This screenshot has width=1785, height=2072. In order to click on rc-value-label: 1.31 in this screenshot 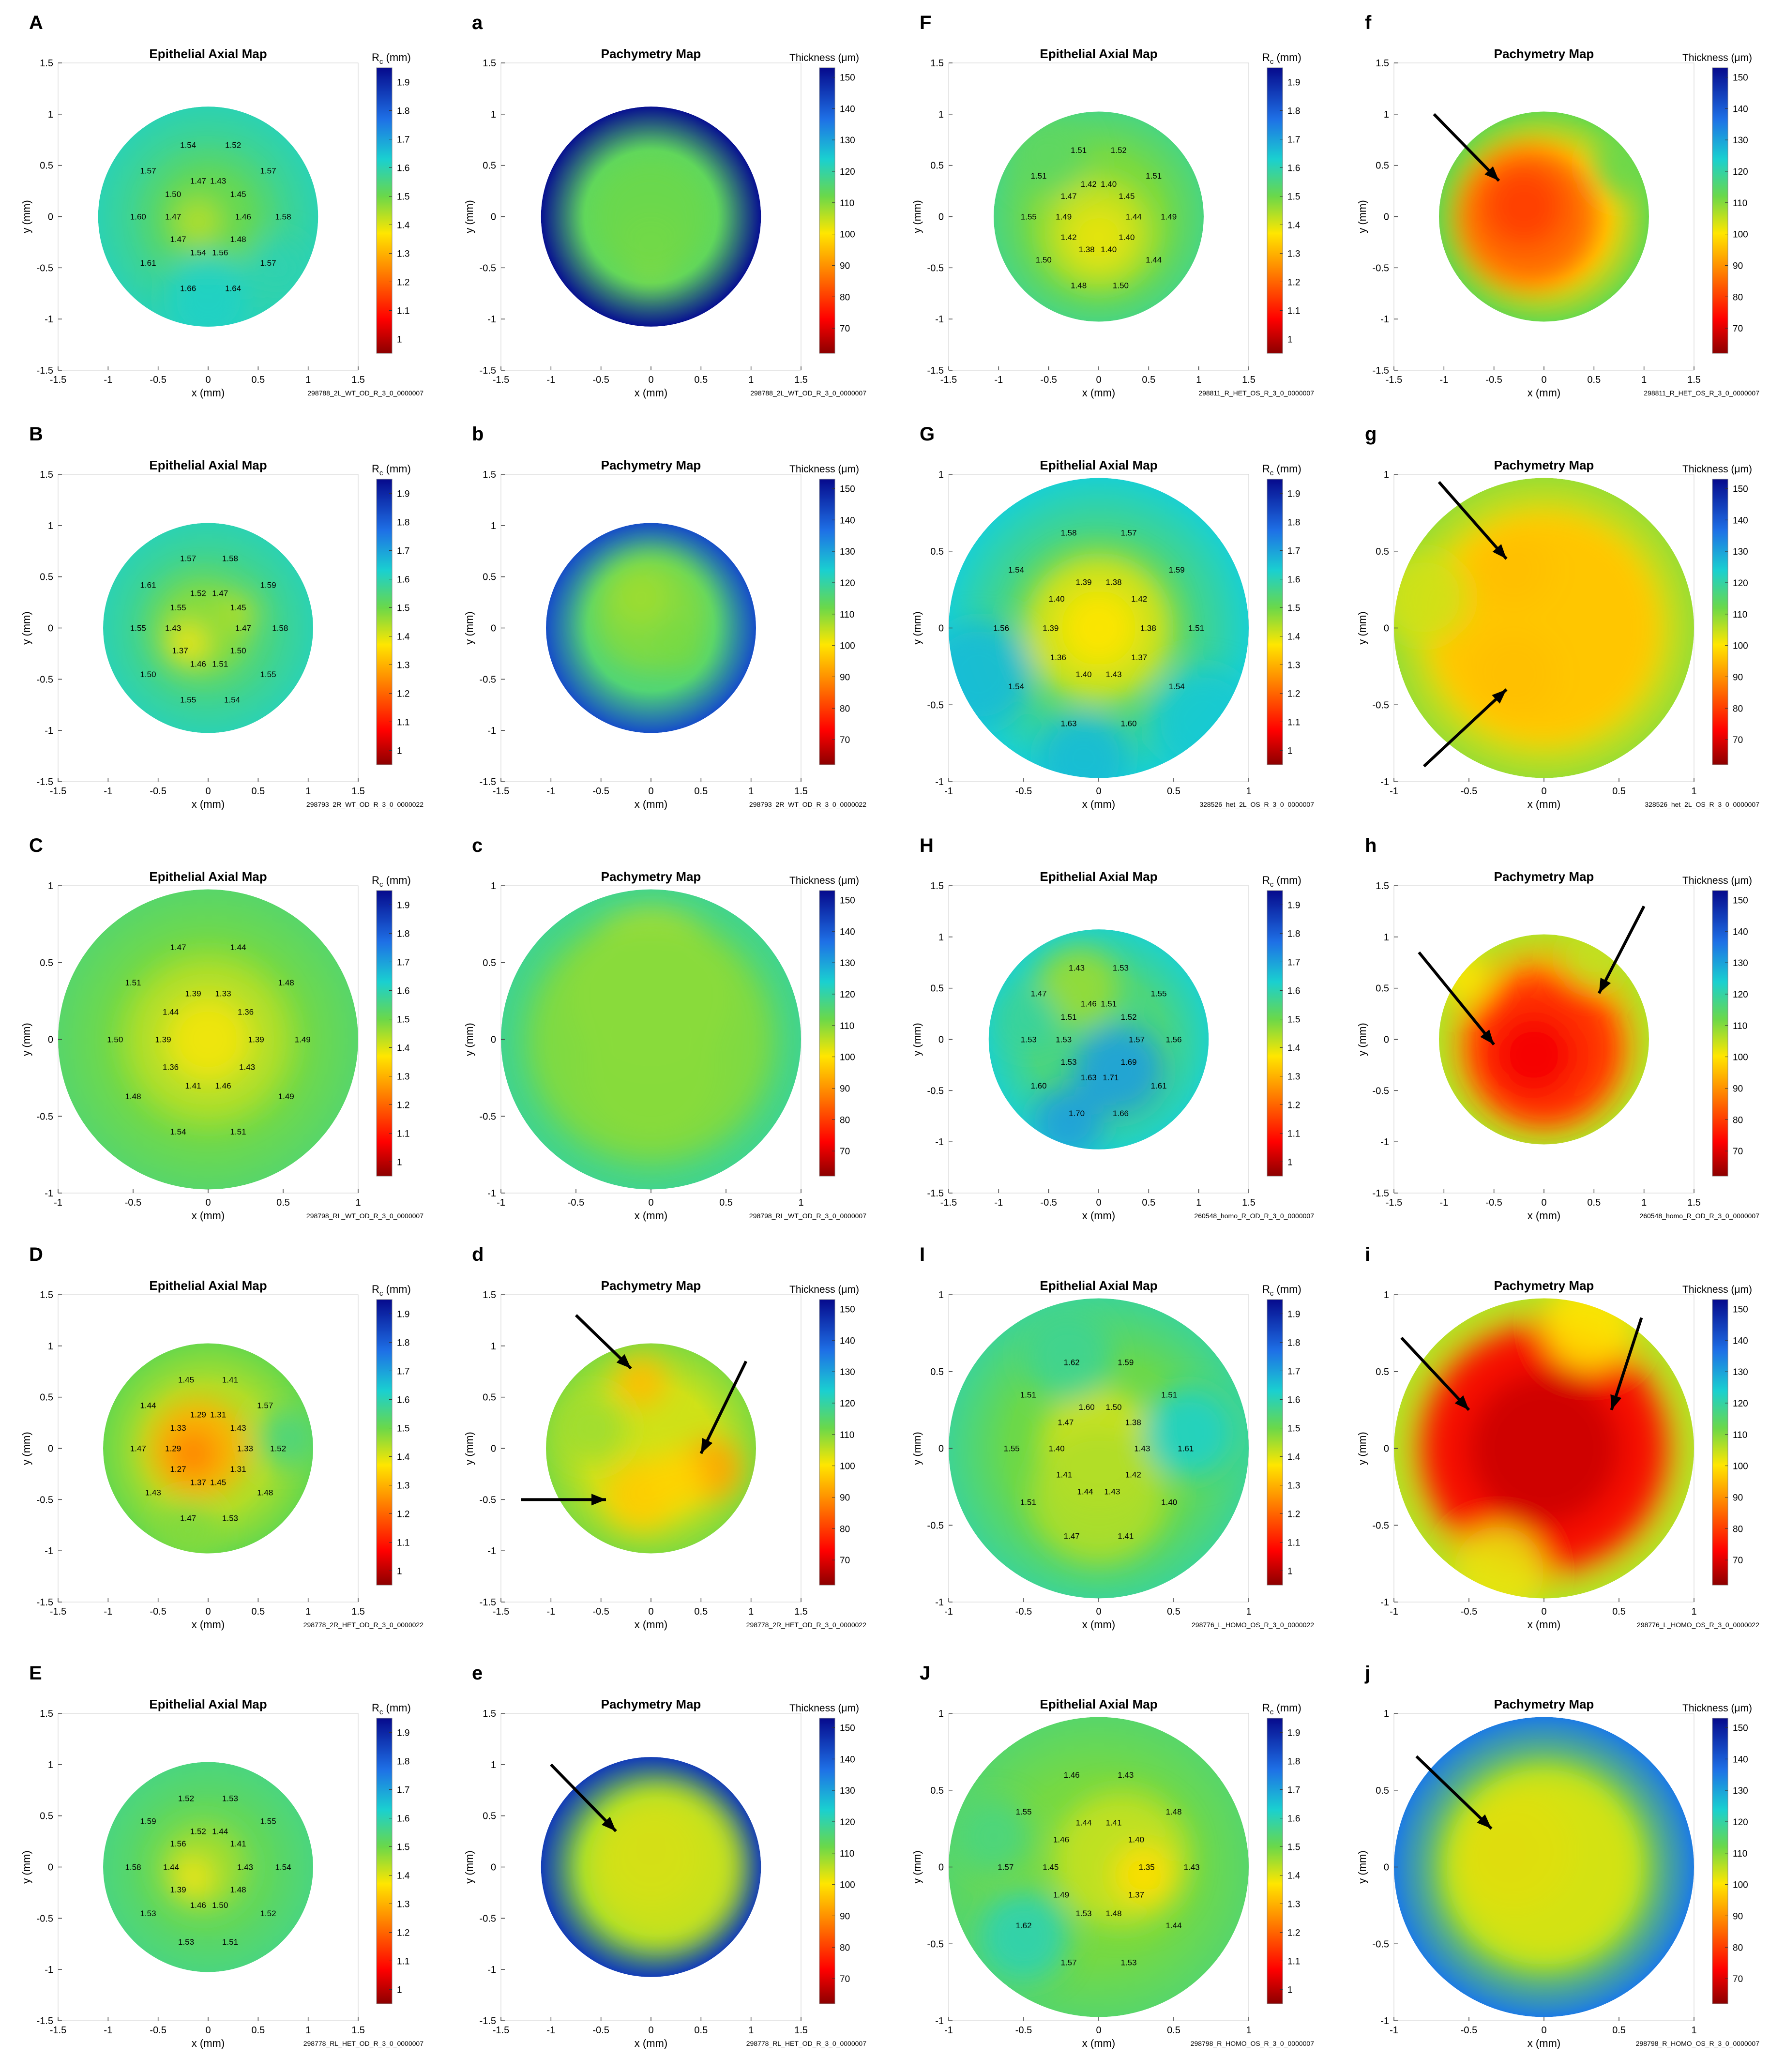, I will do `click(218, 1415)`.